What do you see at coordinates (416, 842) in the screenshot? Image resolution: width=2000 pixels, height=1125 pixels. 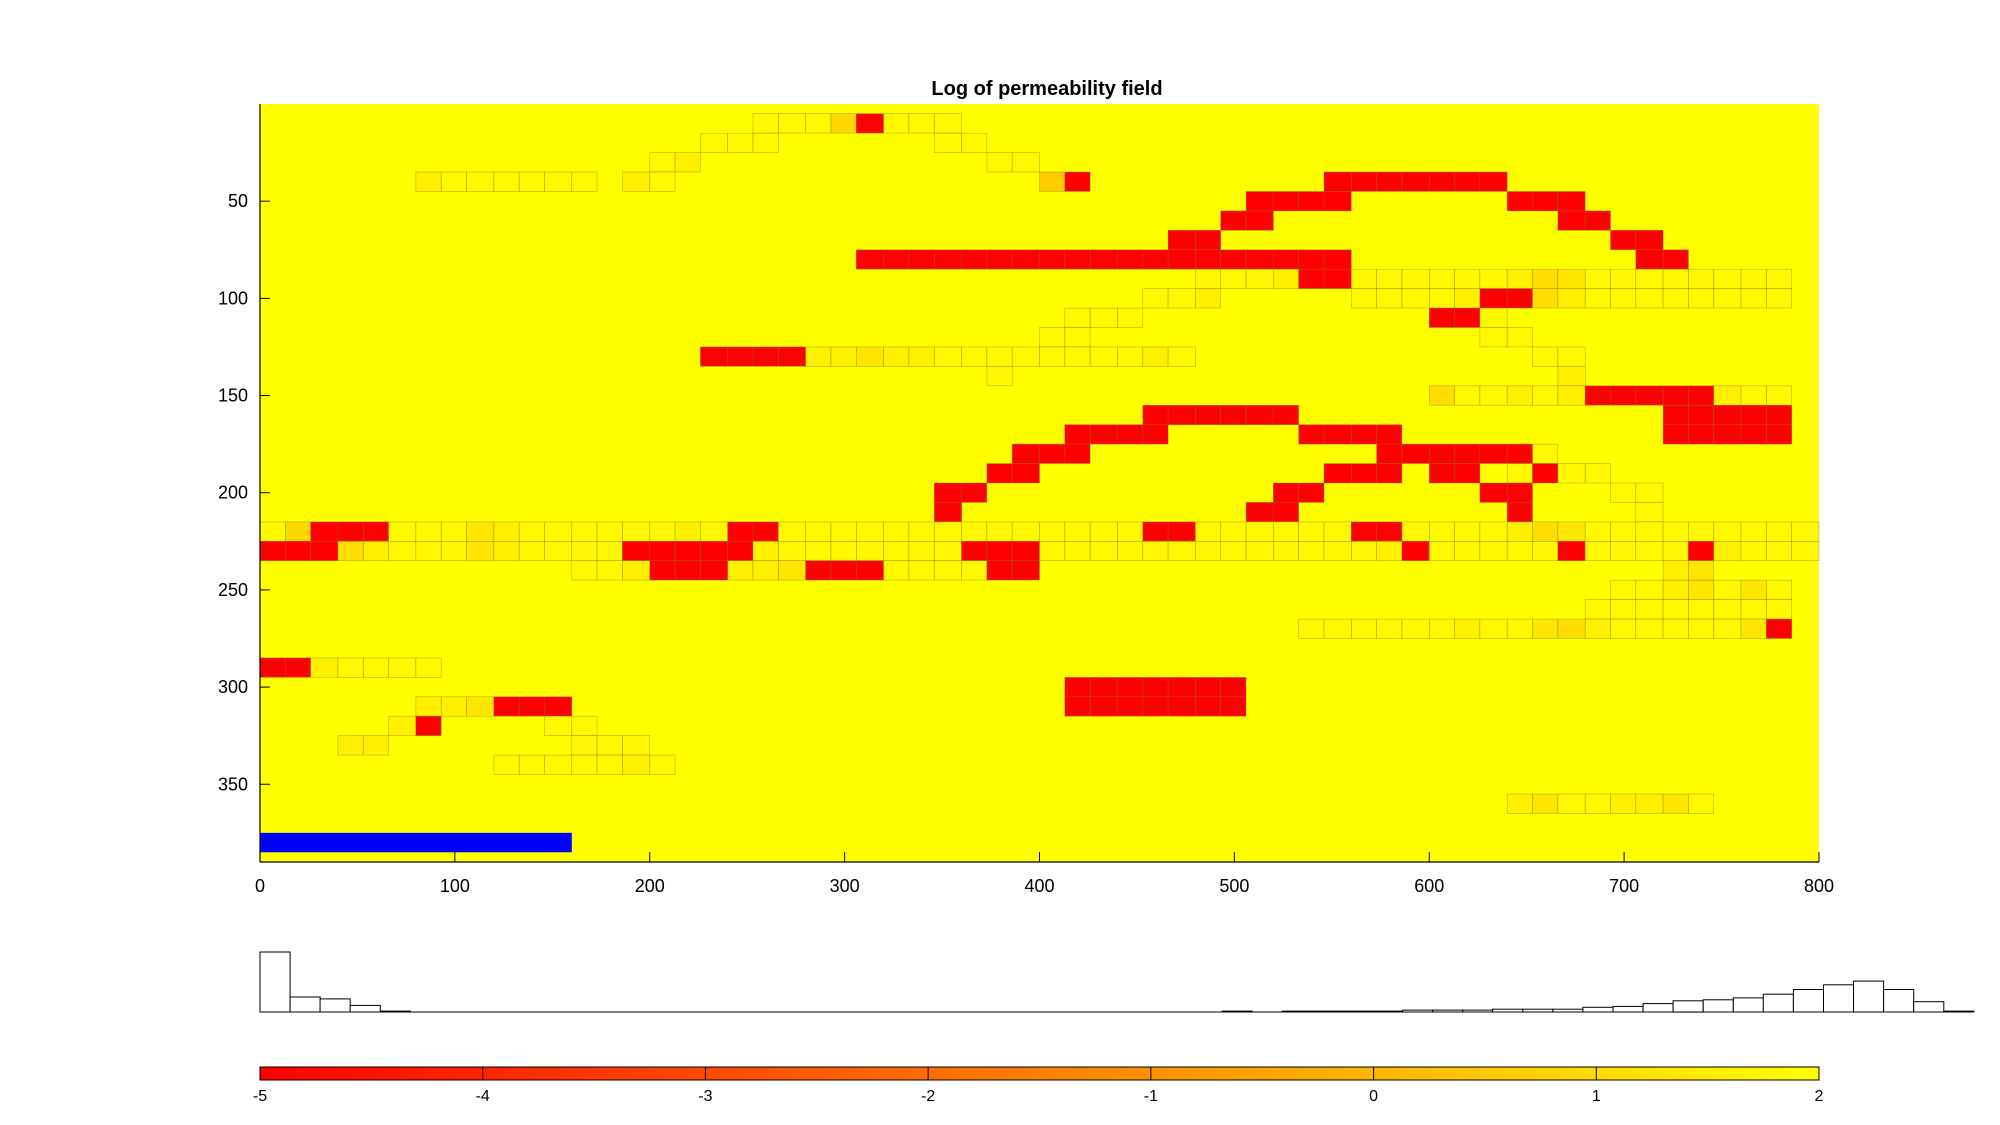 I see `blue-bar` at bounding box center [416, 842].